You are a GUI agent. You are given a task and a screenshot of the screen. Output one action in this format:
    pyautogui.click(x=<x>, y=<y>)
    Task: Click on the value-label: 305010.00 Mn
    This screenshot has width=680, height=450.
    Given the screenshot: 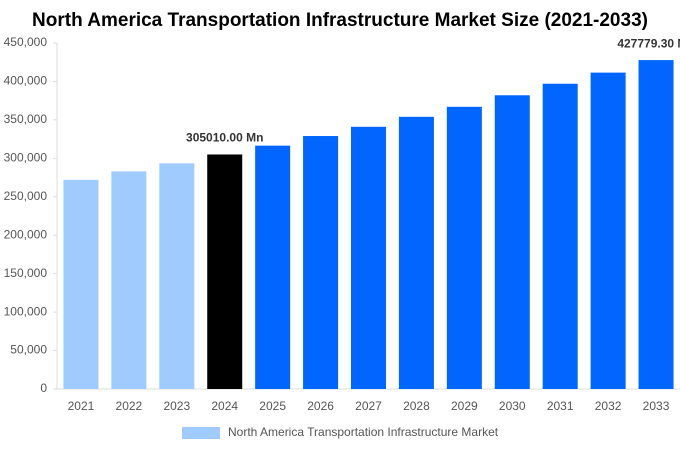 What is the action you would take?
    pyautogui.click(x=224, y=138)
    